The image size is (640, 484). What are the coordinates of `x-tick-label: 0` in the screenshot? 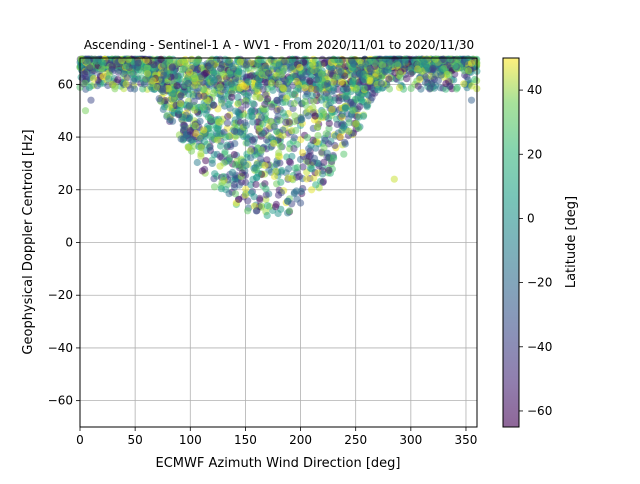 It's located at (80, 440).